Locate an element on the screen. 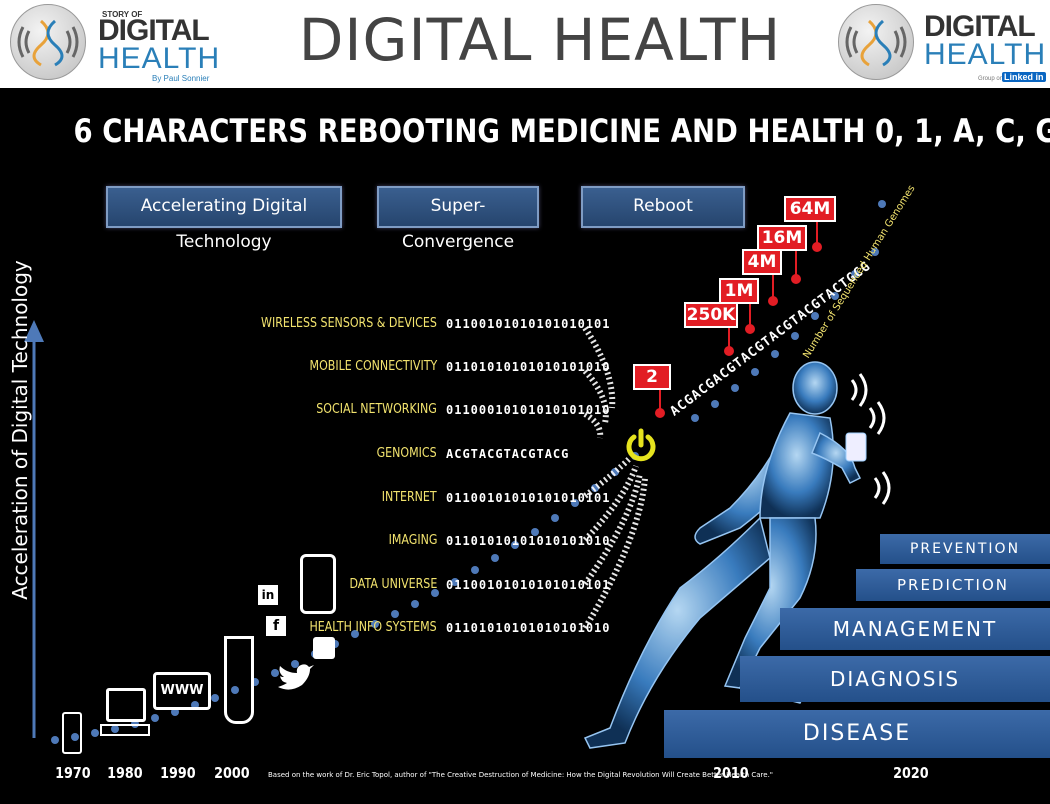  bits-social: 01100010101010101010 is located at coordinates (528, 410).